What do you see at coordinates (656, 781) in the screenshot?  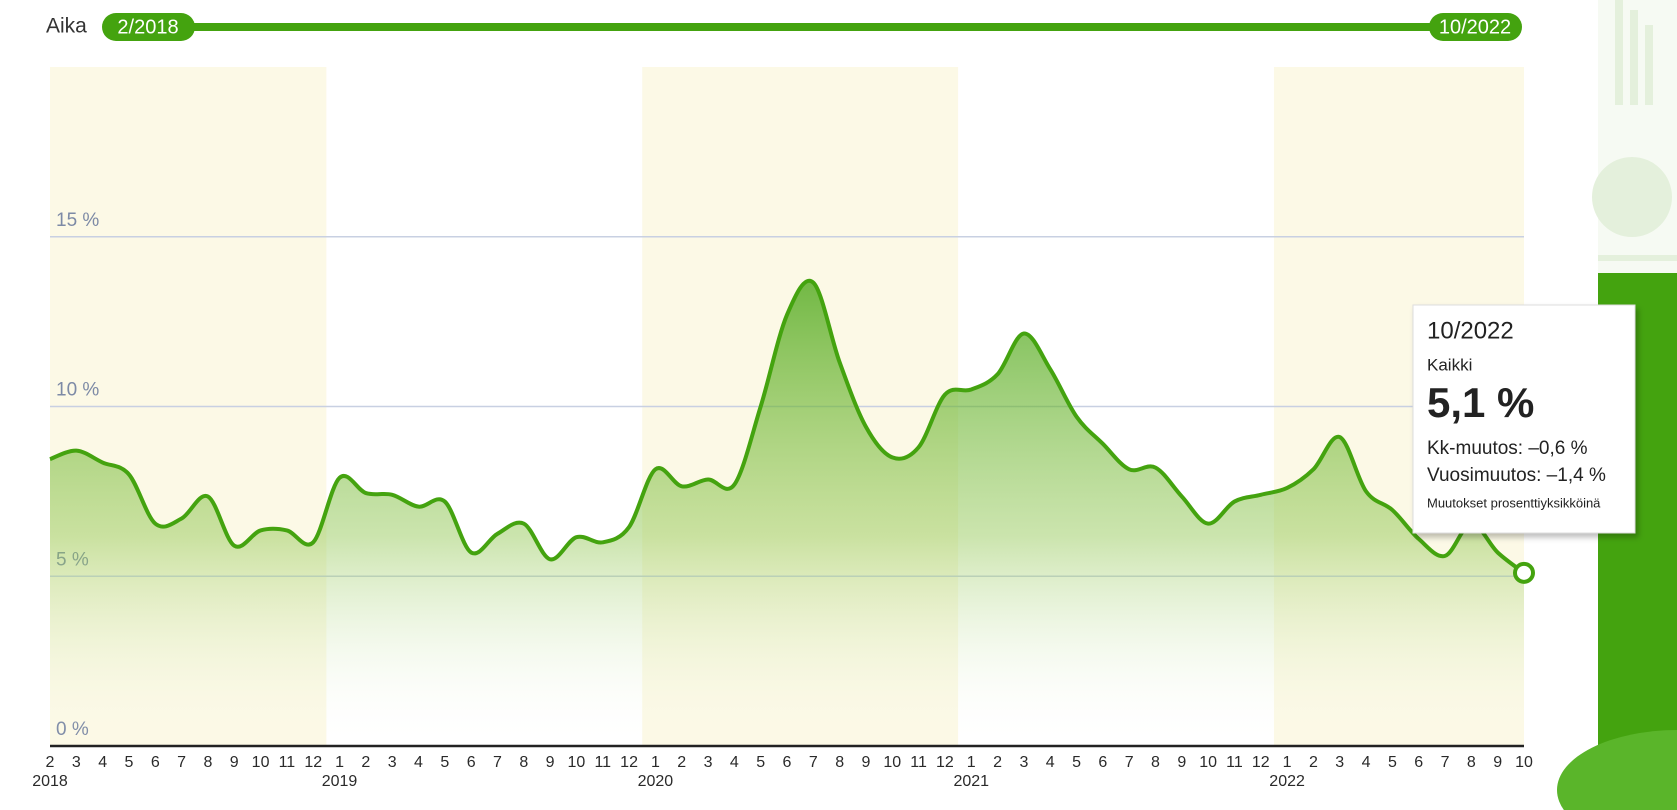 I see `year-label: 2020` at bounding box center [656, 781].